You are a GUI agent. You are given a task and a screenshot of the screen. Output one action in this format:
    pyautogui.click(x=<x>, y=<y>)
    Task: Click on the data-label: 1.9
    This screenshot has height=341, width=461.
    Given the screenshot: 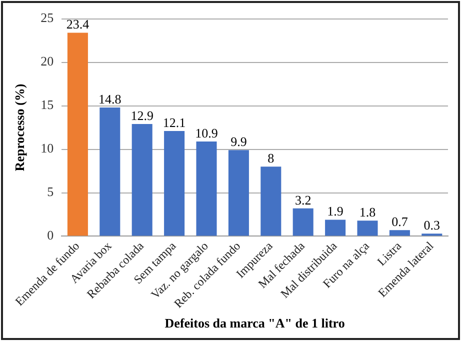 What is the action you would take?
    pyautogui.click(x=335, y=211)
    